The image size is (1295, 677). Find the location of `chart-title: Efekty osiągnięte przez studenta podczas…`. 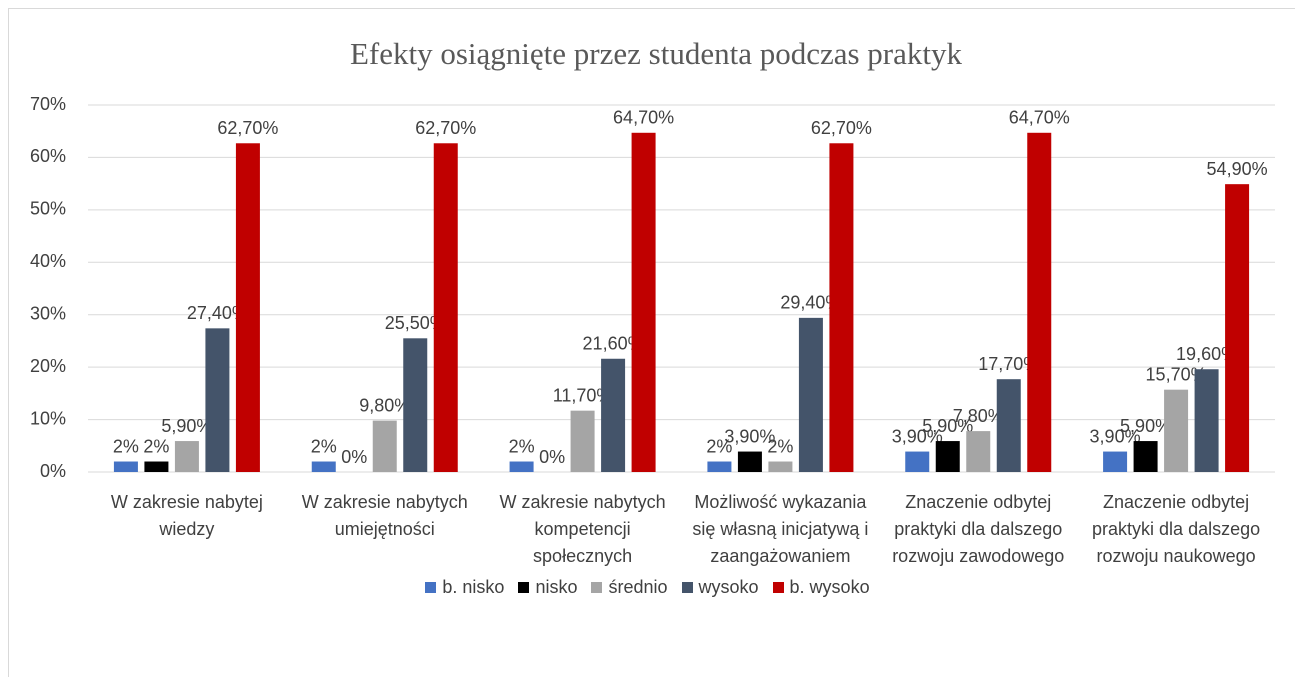

chart-title: Efekty osiągnięte przez studenta podczas… is located at coordinates (656, 53).